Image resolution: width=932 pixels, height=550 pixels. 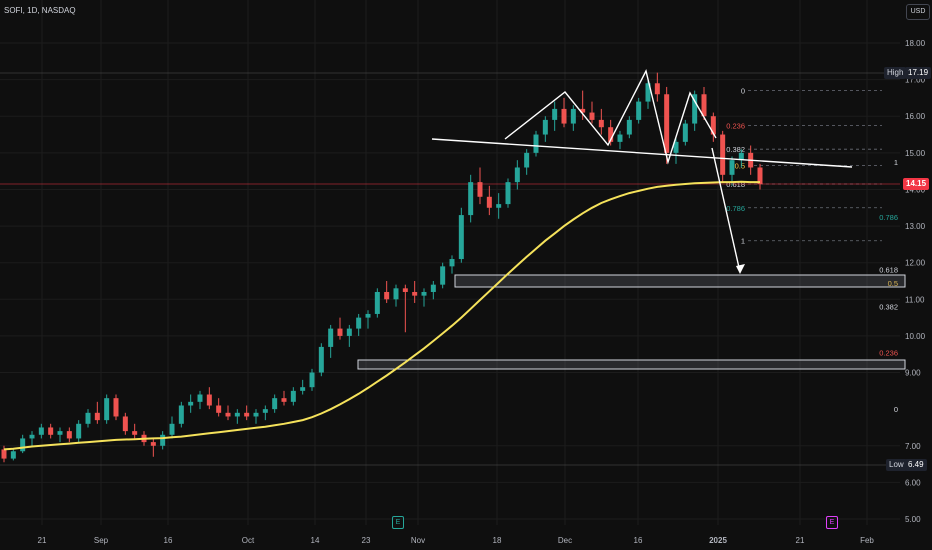 What do you see at coordinates (888, 307) in the screenshot?
I see `fib-extension-label: 0.382` at bounding box center [888, 307].